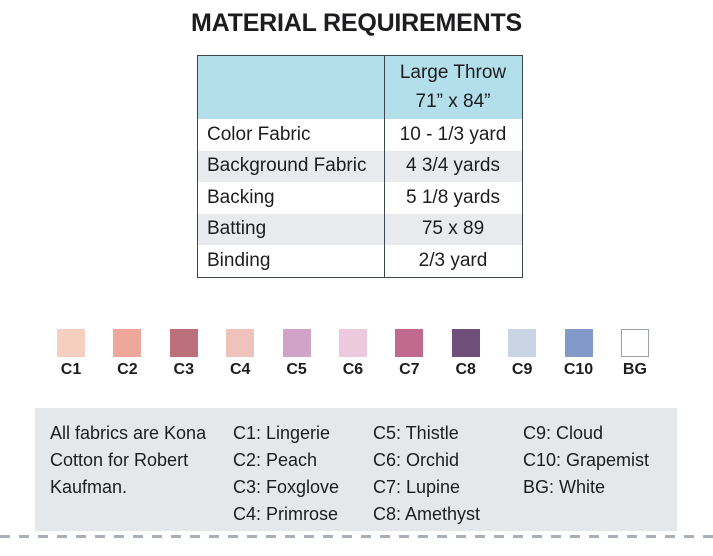 This screenshot has width=713, height=556. What do you see at coordinates (356, 536) in the screenshot?
I see `dashed-trim-line` at bounding box center [356, 536].